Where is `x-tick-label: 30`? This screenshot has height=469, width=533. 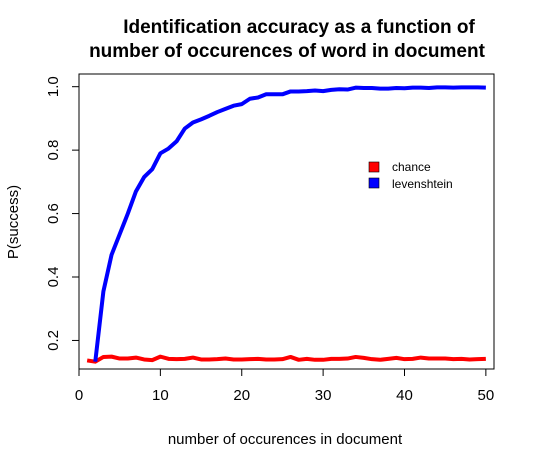
x-tick-label: 30 is located at coordinates (323, 395).